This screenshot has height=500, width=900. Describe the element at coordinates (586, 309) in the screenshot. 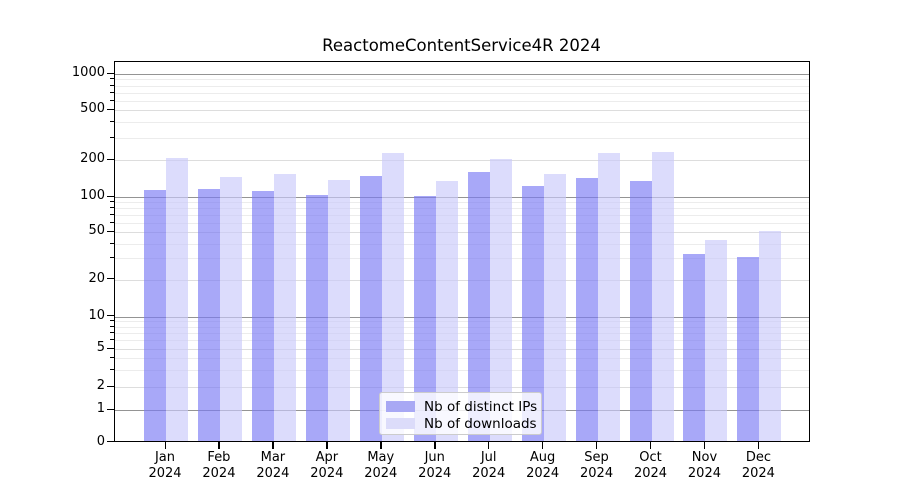

I see `bar-distinct-ips-sep` at that location.